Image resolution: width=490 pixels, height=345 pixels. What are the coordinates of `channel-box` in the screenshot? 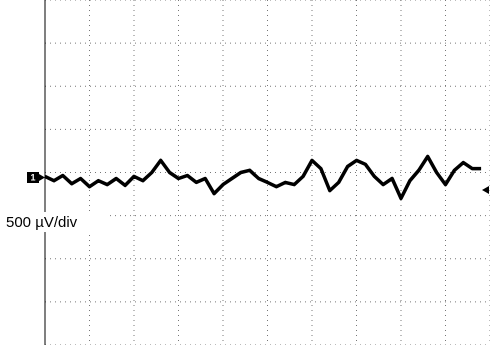 It's located at (33, 177).